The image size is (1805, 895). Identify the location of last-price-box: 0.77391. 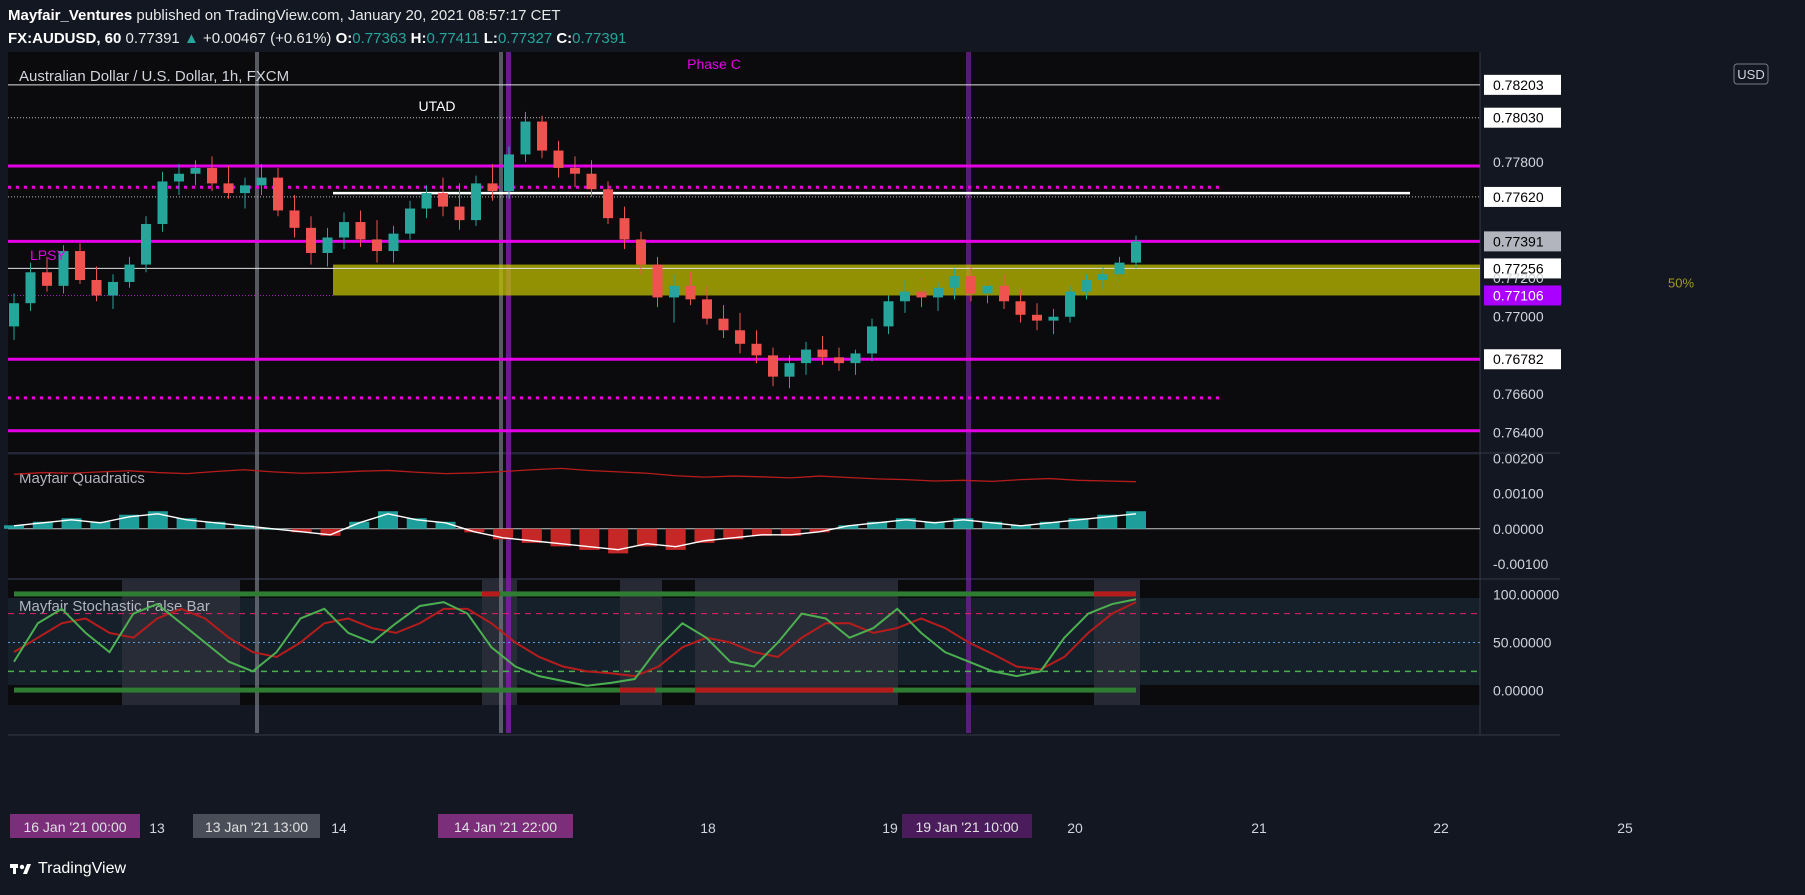
(1518, 241).